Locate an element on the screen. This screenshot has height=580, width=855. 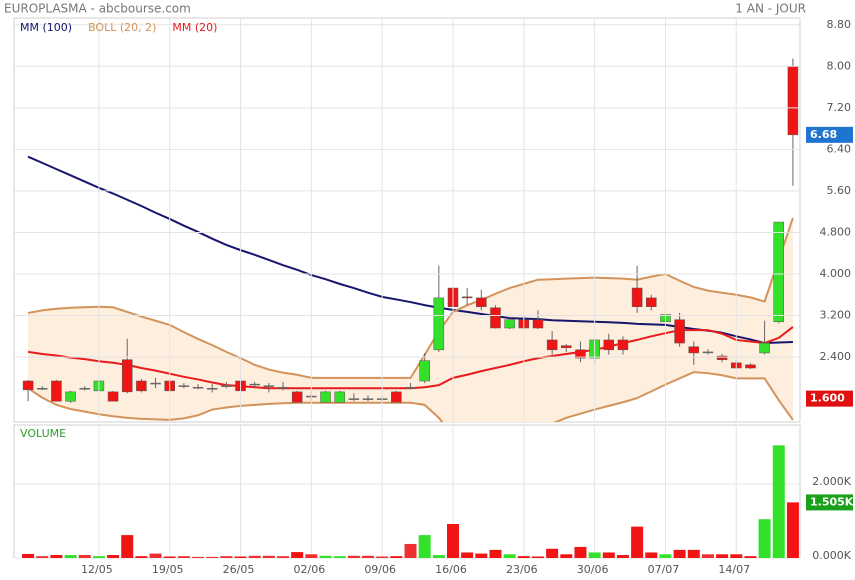
x-tick-label: 16/06 is located at coordinates (451, 569).